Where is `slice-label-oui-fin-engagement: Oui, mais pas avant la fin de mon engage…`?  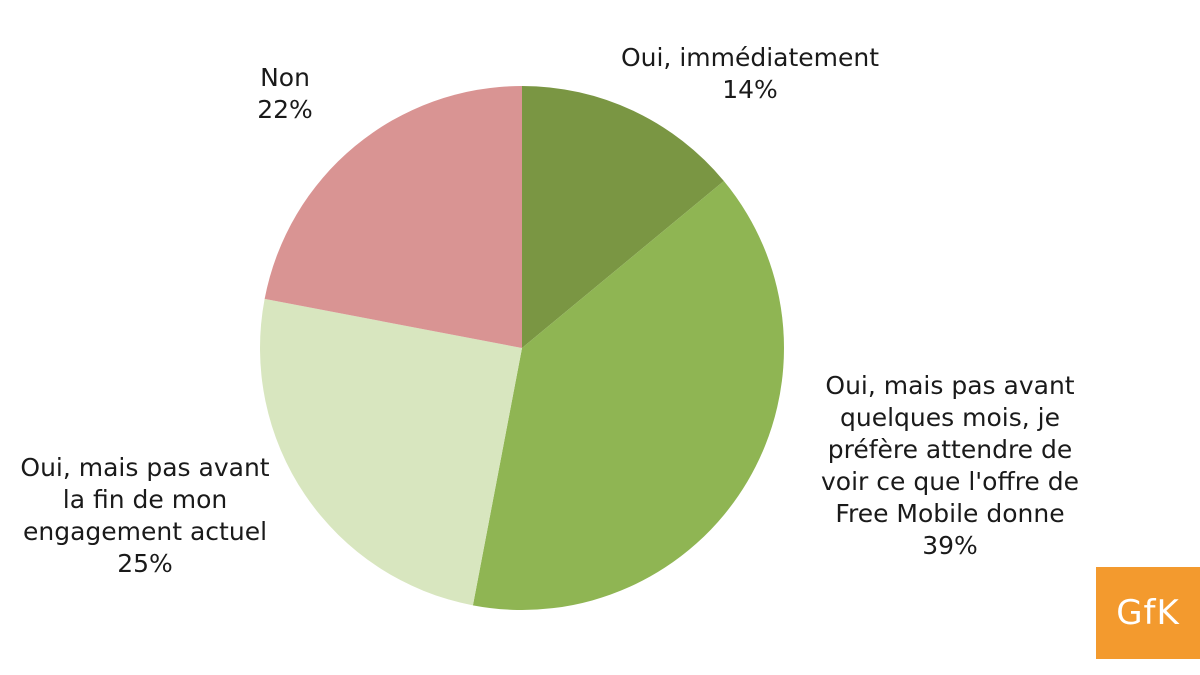
slice-label-oui-fin-engagement: Oui, mais pas avant la fin de mon engage… is located at coordinates (145, 515).